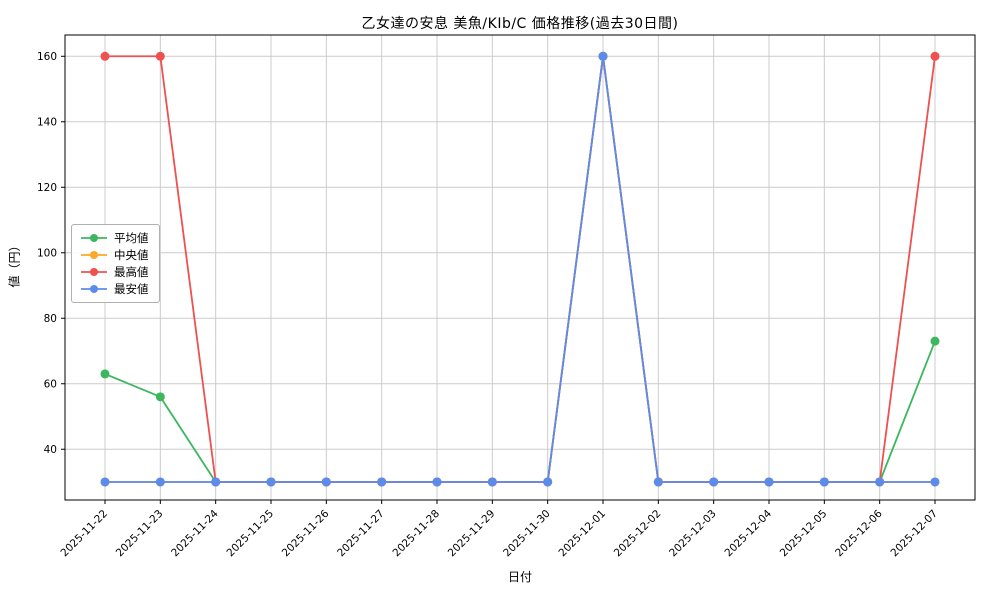 The width and height of the screenshot is (1000, 600). I want to click on legend-marker-median-icon, so click(94, 255).